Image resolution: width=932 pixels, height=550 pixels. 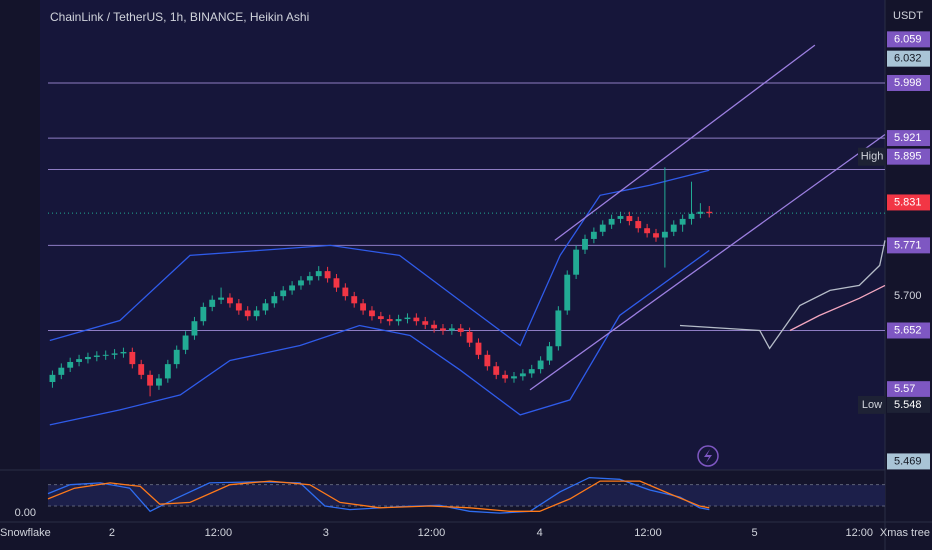 I want to click on footer-left: Snowflake, so click(x=25, y=533).